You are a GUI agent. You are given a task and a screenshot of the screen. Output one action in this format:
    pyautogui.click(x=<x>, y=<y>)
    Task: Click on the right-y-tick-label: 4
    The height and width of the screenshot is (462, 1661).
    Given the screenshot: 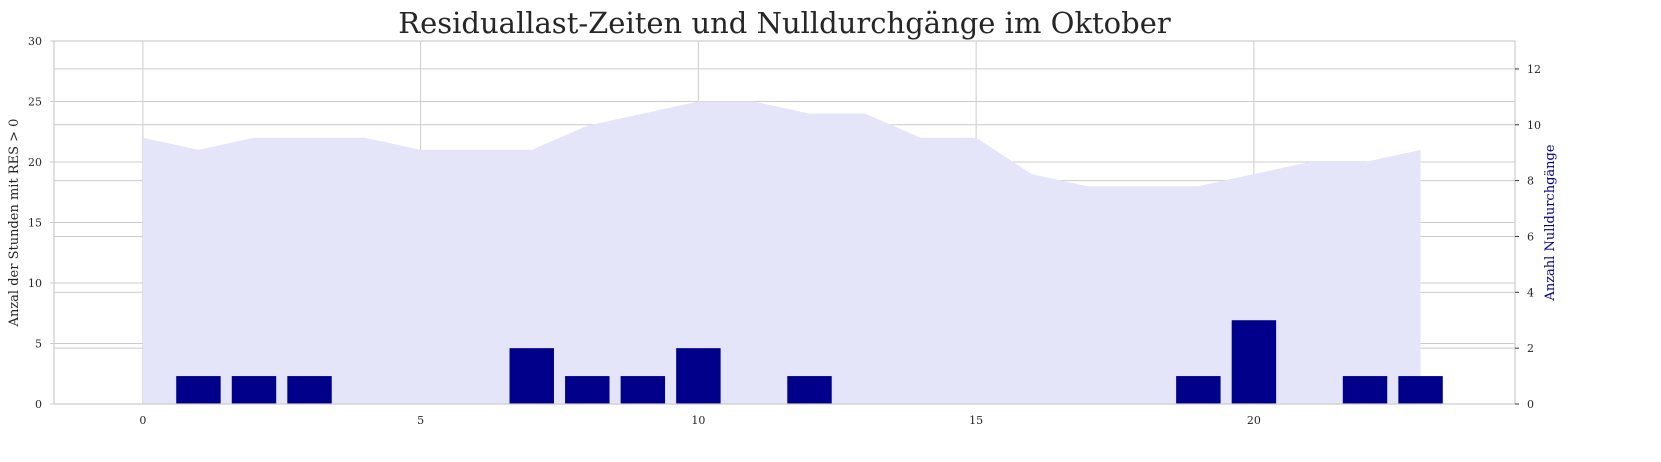 What is the action you would take?
    pyautogui.click(x=1530, y=292)
    